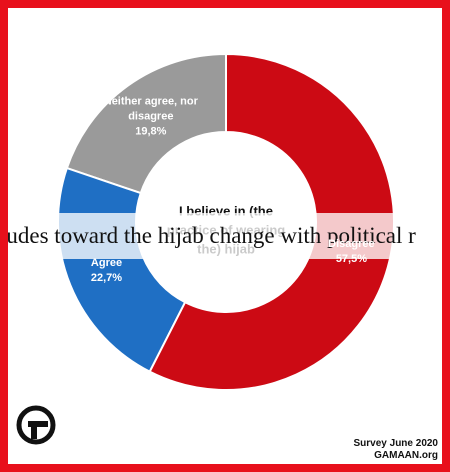 The image size is (450, 472). What do you see at coordinates (351, 244) in the screenshot?
I see `category-label: Disagree` at bounding box center [351, 244].